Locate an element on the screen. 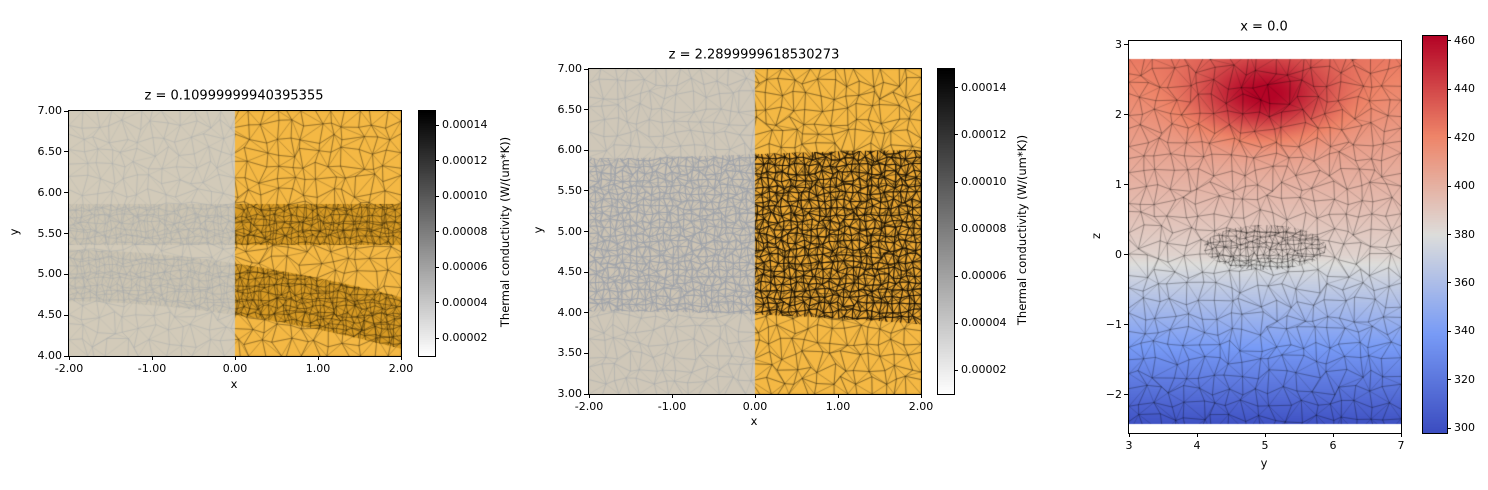  figure-3-colorbar-gradient is located at coordinates (1435, 234).